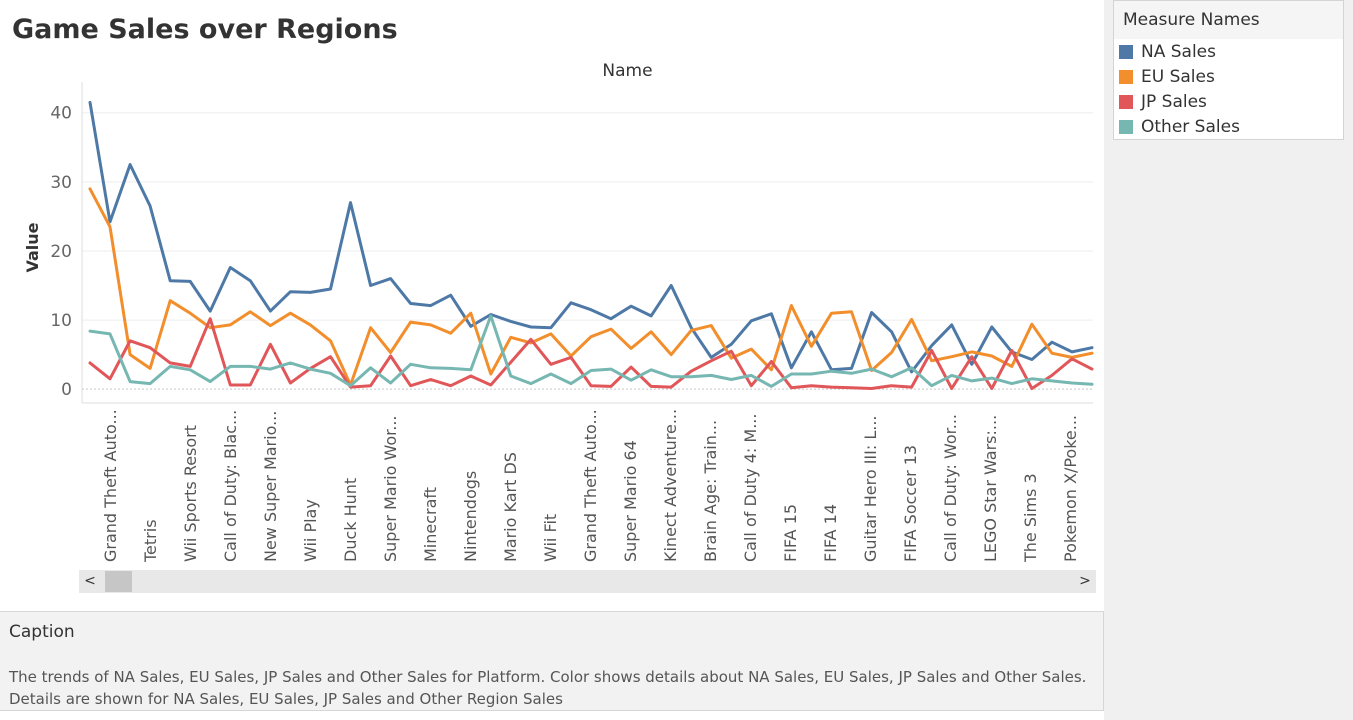 The width and height of the screenshot is (1353, 720). Describe the element at coordinates (66, 390) in the screenshot. I see `y-tick-label: 0` at that location.